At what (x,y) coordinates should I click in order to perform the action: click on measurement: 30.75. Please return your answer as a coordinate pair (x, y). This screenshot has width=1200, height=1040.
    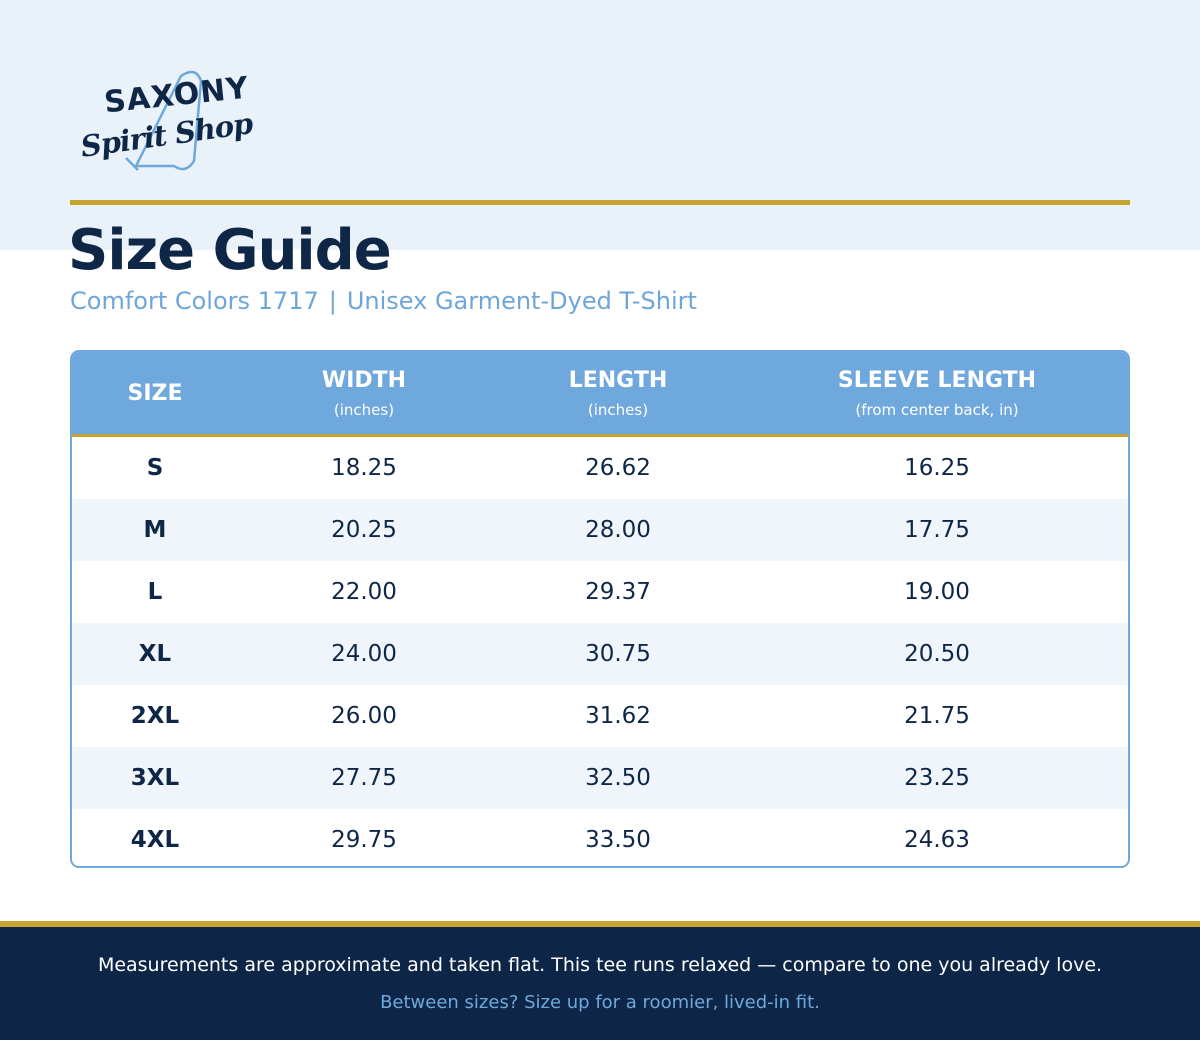
    Looking at the image, I should click on (618, 654).